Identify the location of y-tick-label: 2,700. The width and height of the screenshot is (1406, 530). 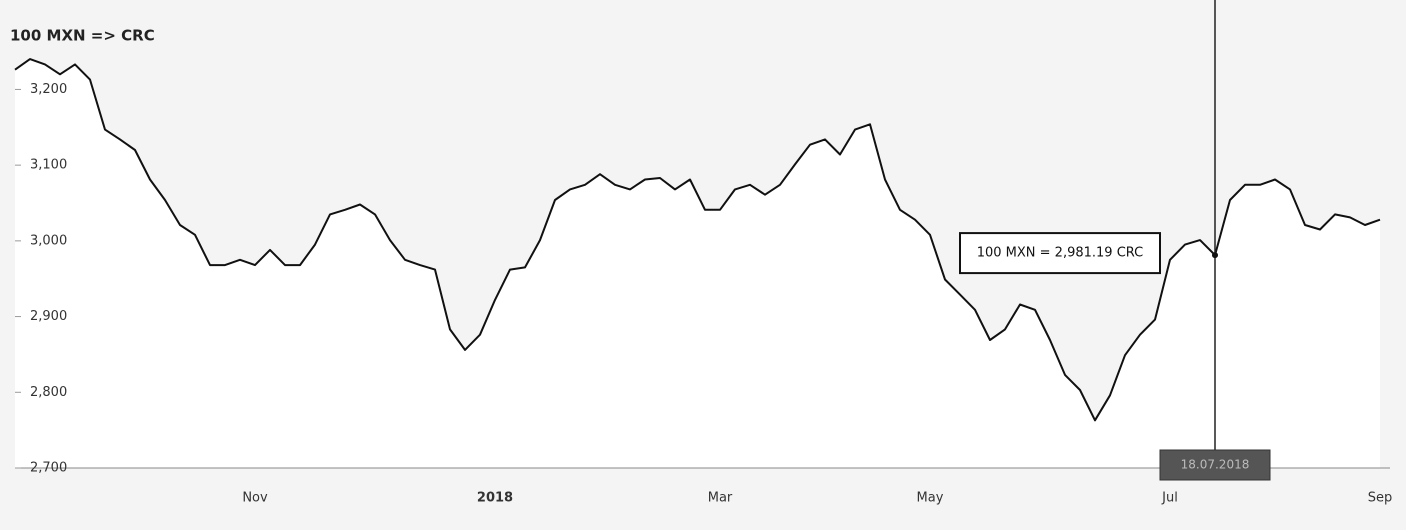
(48, 468).